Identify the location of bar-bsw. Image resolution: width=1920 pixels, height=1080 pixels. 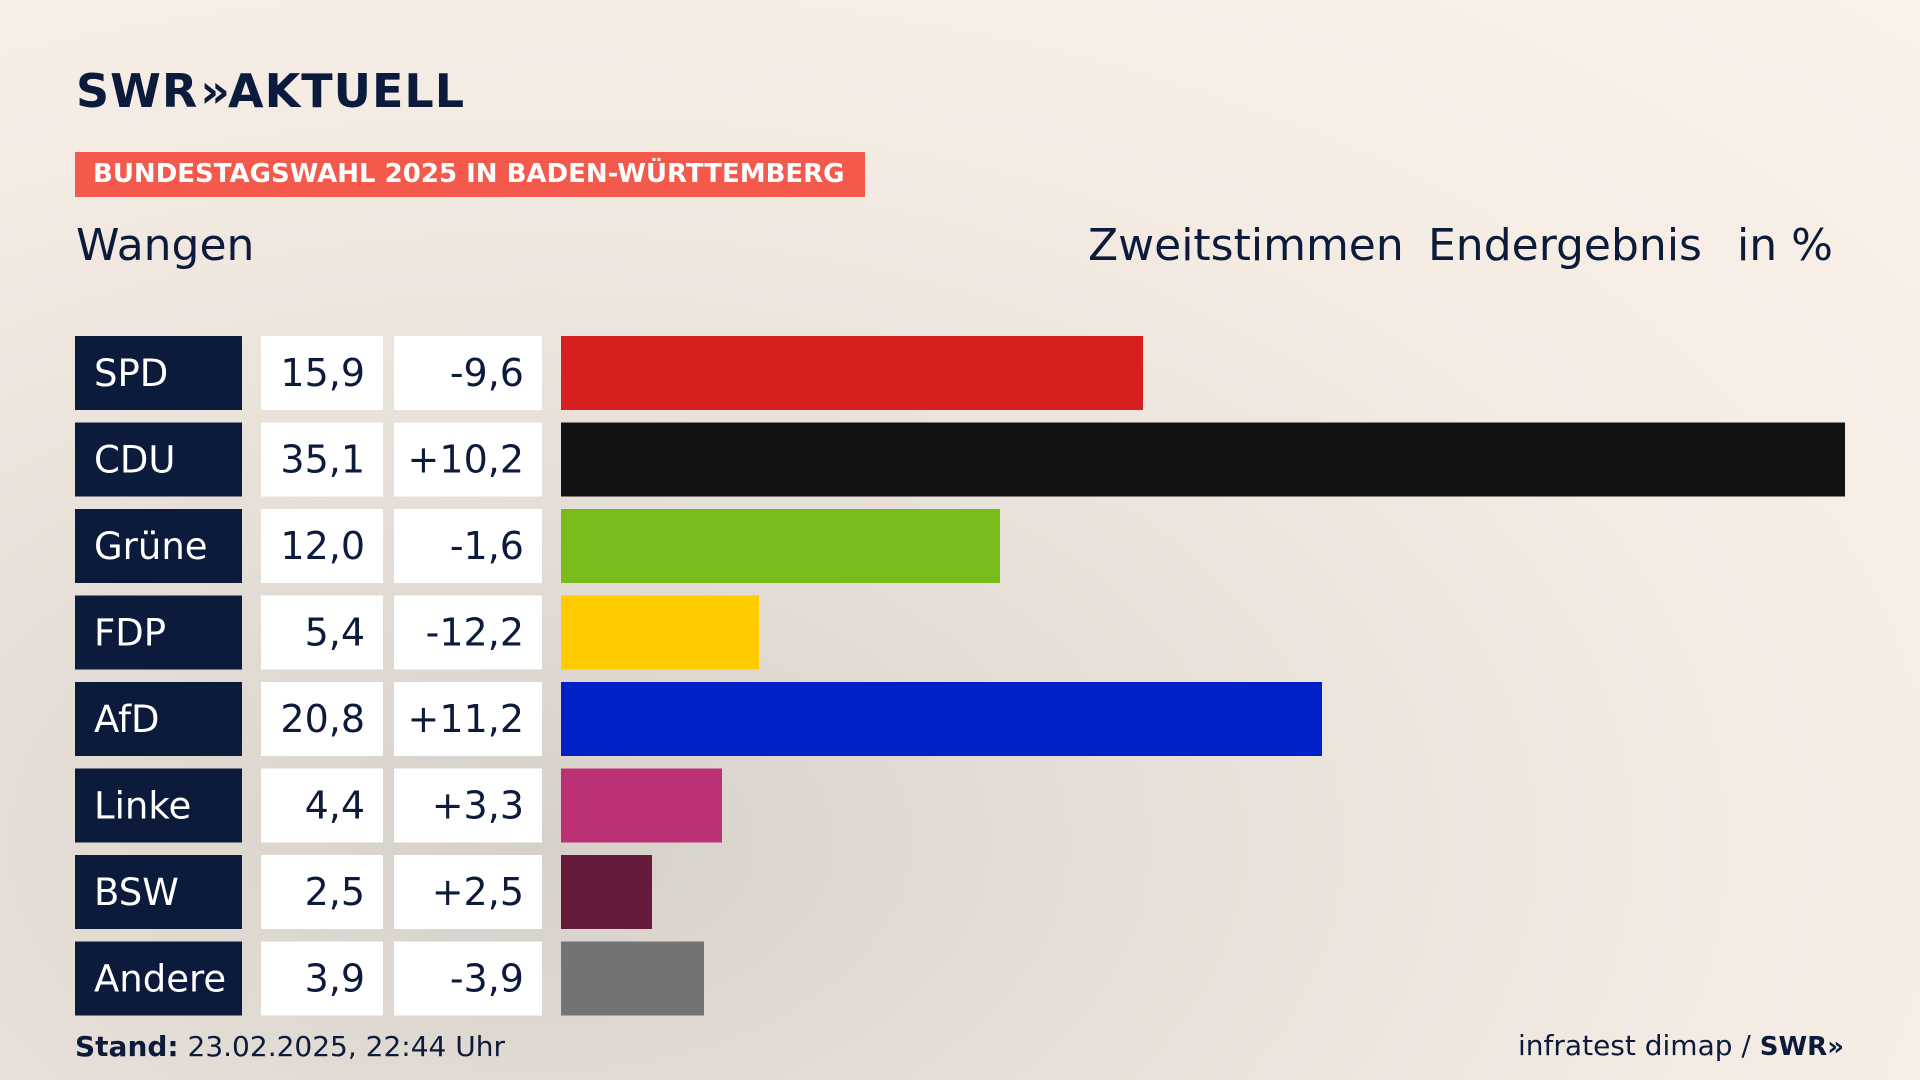
(606, 892).